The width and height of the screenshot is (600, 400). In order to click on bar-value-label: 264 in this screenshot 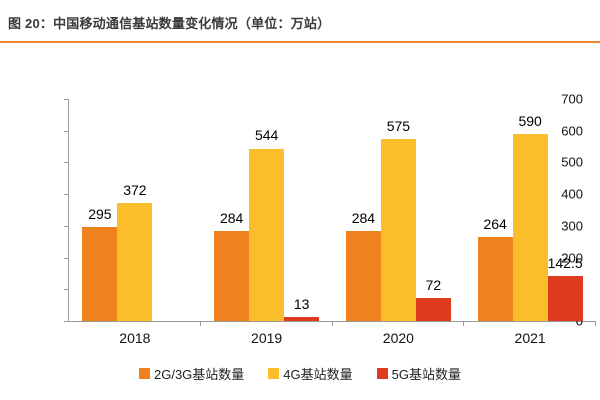, I will do `click(495, 224)`.